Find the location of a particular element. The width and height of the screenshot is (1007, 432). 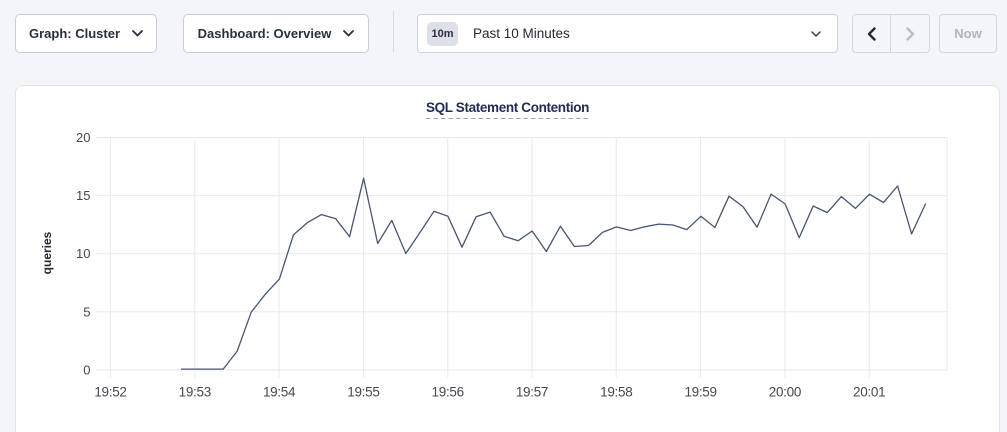

svg-text: 20:00 is located at coordinates (785, 392).